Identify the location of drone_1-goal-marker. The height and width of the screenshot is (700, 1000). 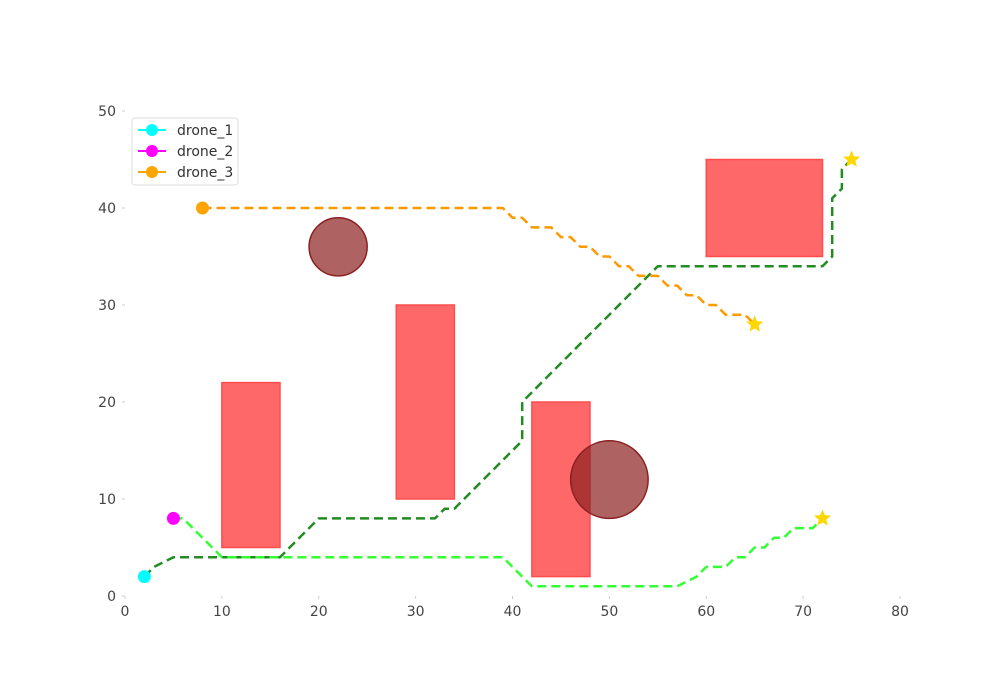
(852, 158).